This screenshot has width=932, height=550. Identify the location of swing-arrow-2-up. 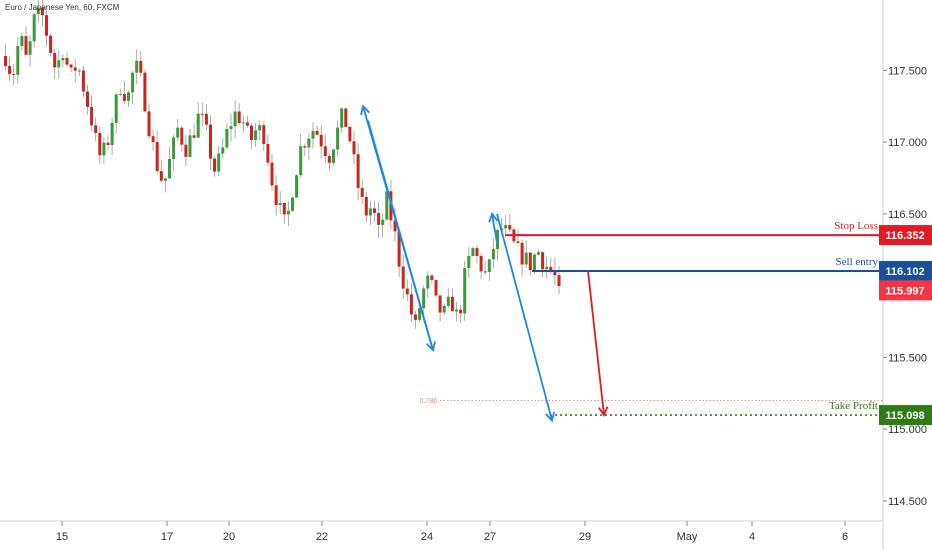
(494, 228).